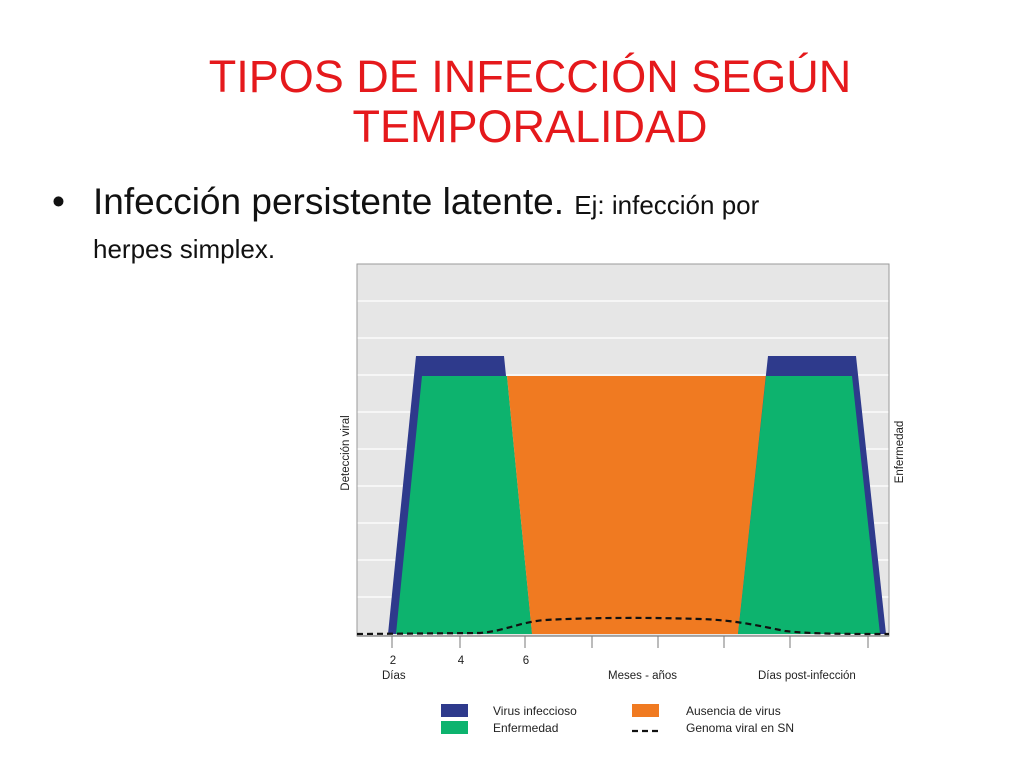  Describe the element at coordinates (645, 710) in the screenshot. I see `legend-swatch-ausencia-de-virus` at that location.